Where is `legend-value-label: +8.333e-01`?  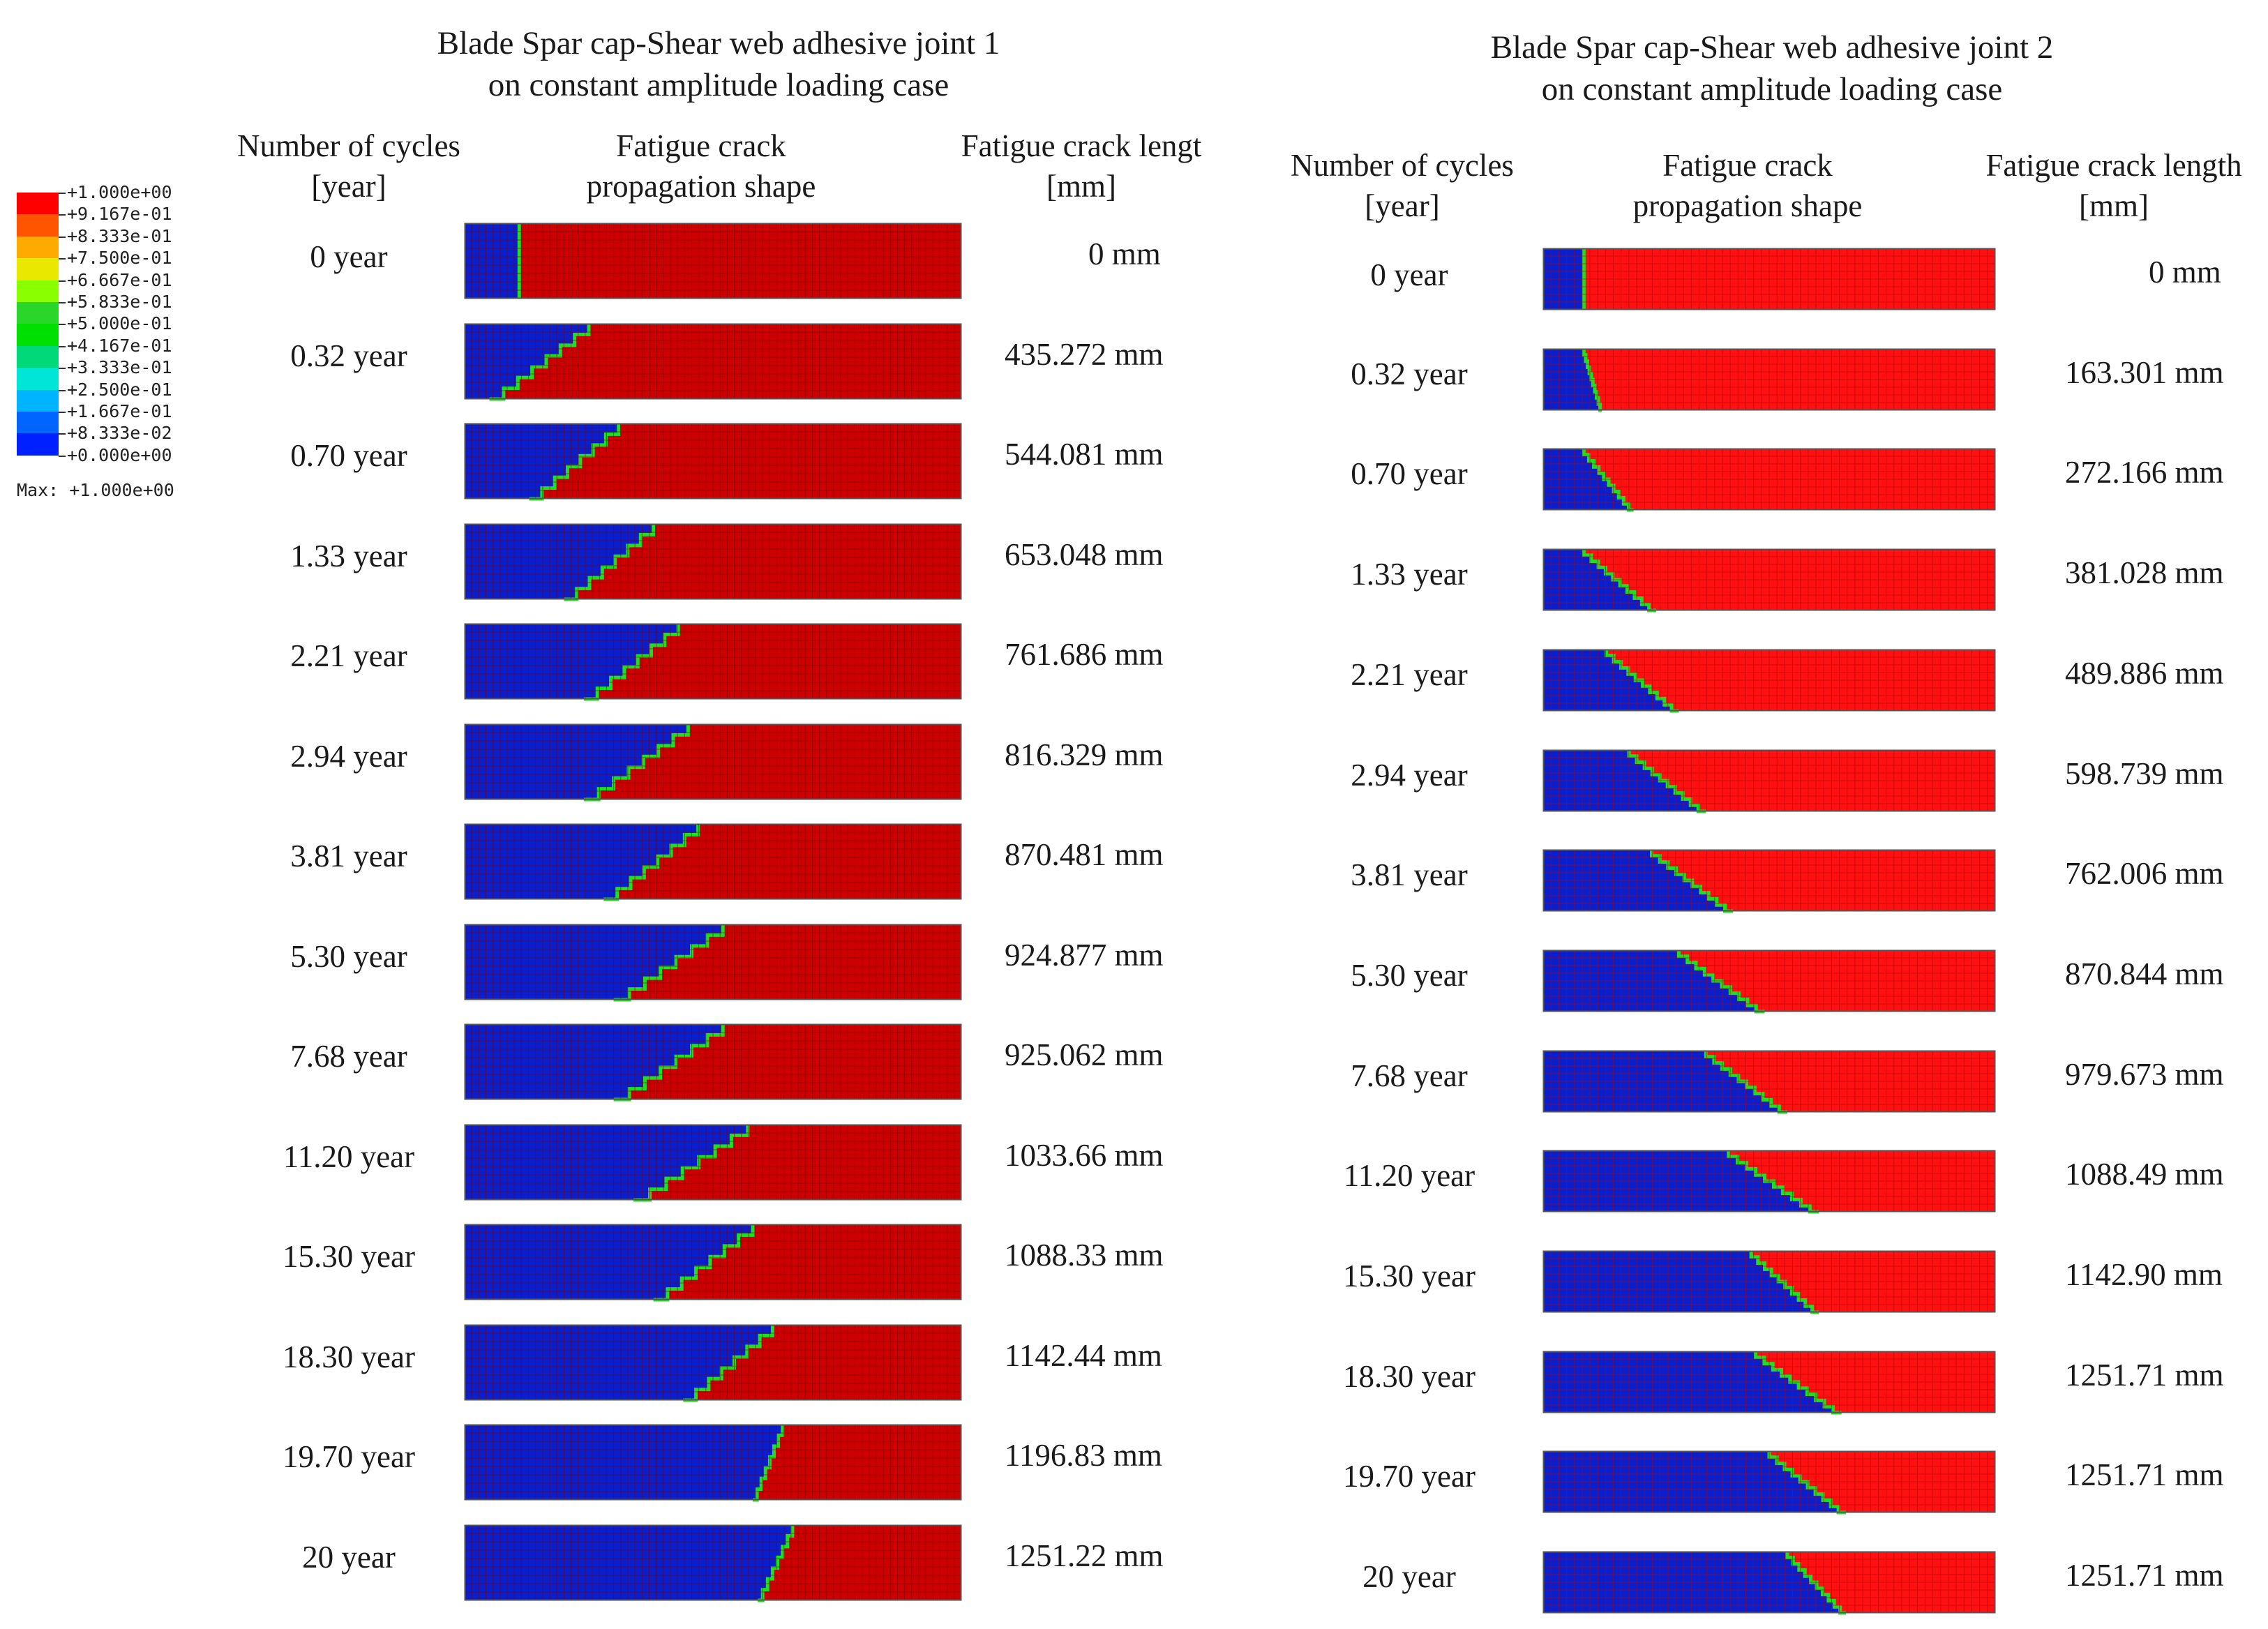
legend-value-label: +8.333e-01 is located at coordinates (119, 236).